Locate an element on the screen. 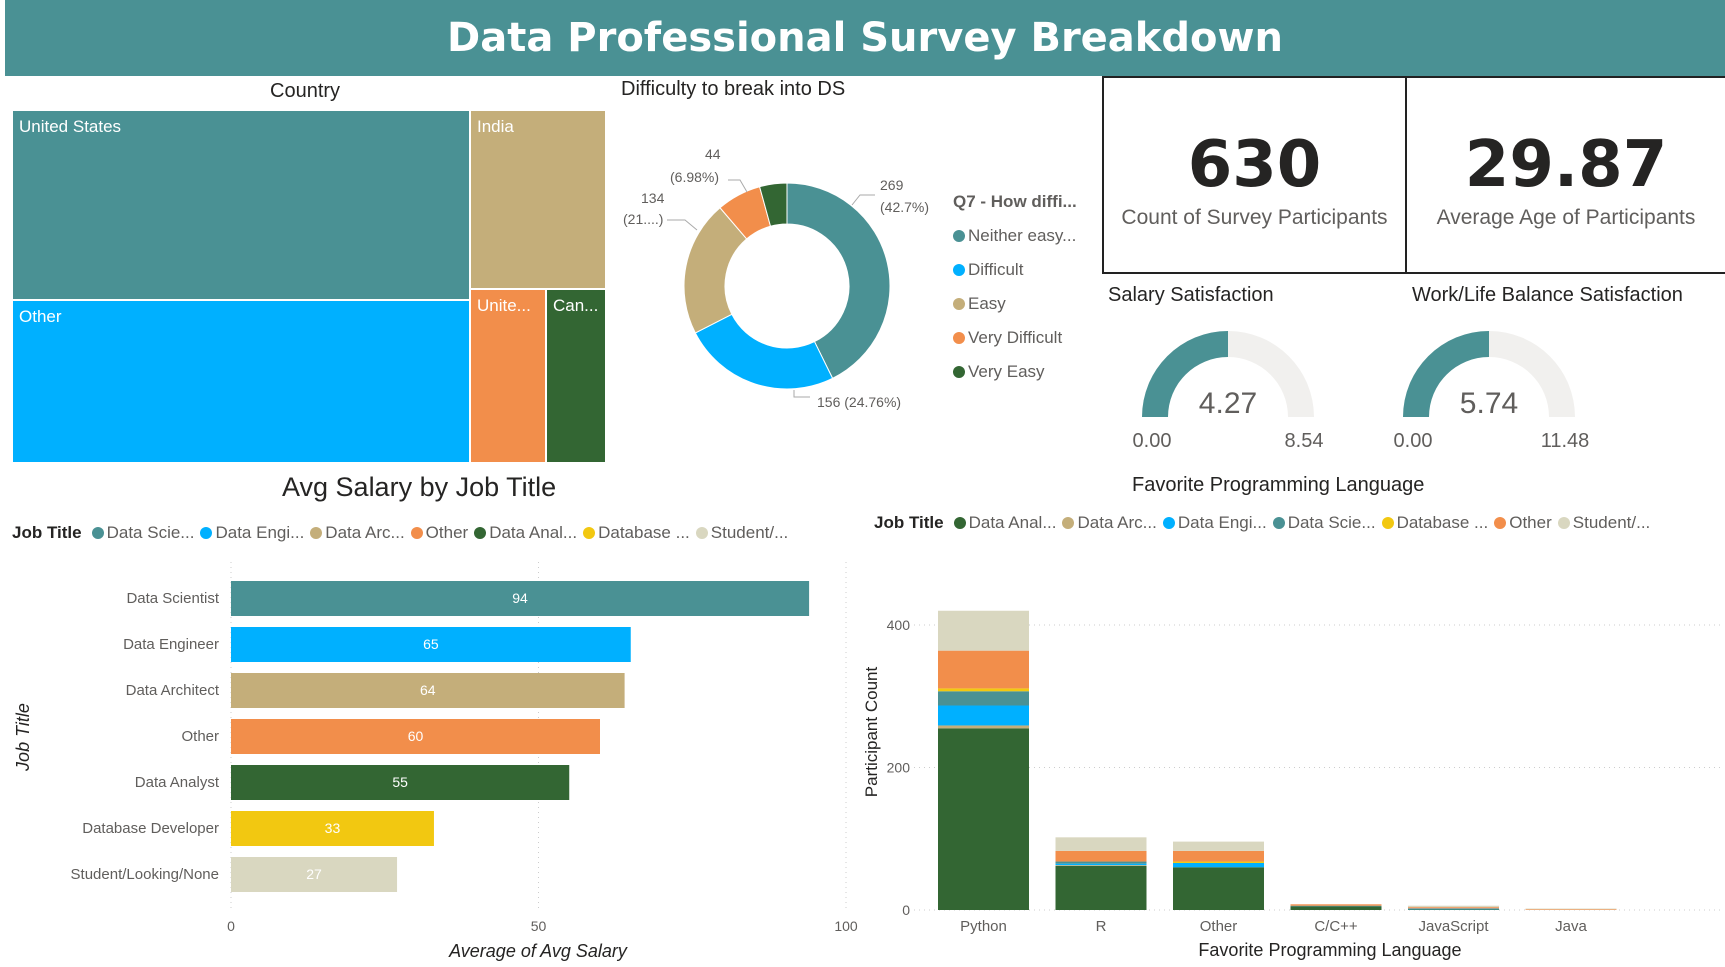 This screenshot has width=1725, height=967. bar-data-label: 27 is located at coordinates (314, 874).